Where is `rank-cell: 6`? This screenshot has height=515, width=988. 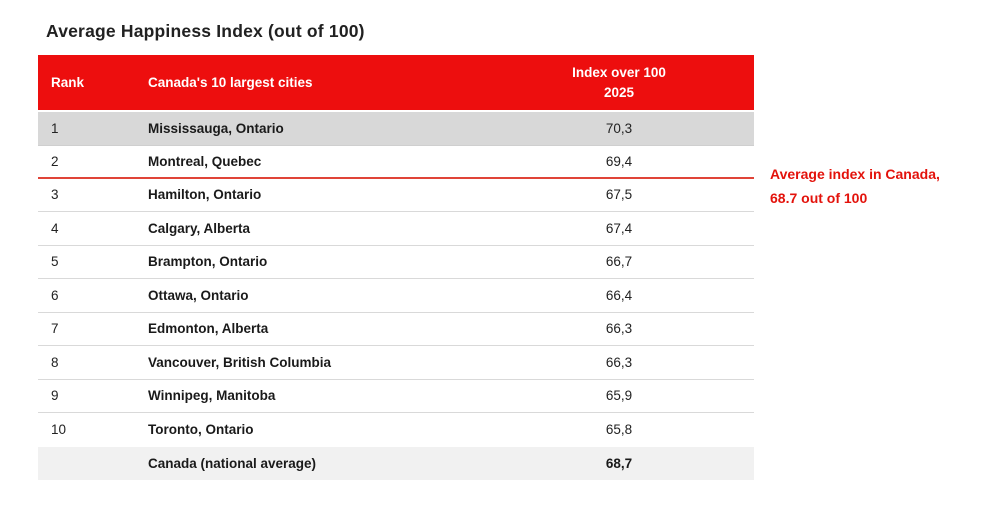 rank-cell: 6 is located at coordinates (55, 295).